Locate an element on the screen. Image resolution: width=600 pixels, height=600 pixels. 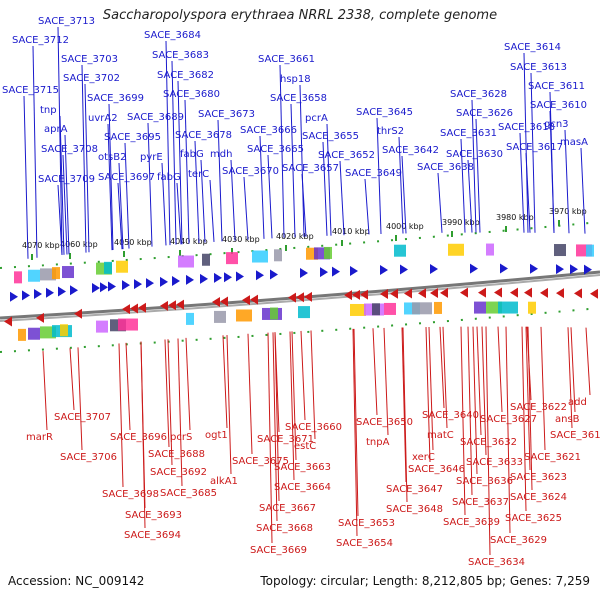
forward-gene-label: SACE_3666 is located at coordinates (268, 130).